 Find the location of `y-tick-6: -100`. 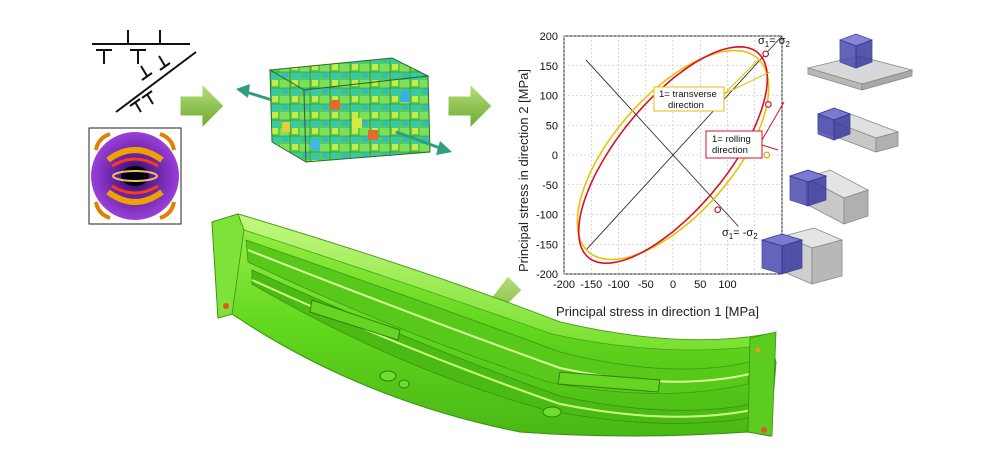

y-tick-6: -100 is located at coordinates (547, 216).